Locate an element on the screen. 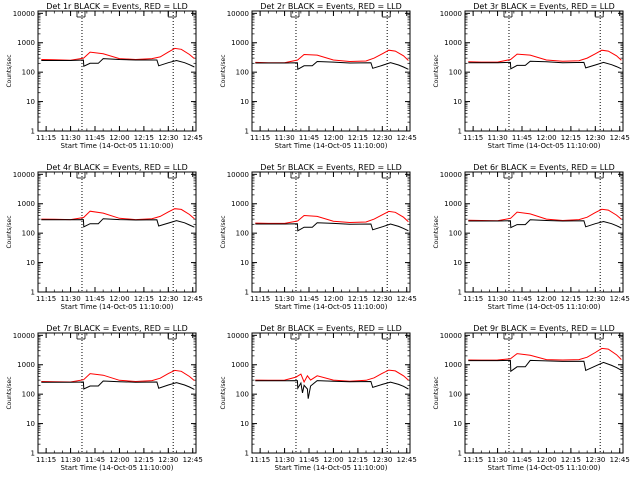 The width and height of the screenshot is (640, 480). chart-title: Det 3r BLACK = Events, RED = LLD is located at coordinates (544, 6).